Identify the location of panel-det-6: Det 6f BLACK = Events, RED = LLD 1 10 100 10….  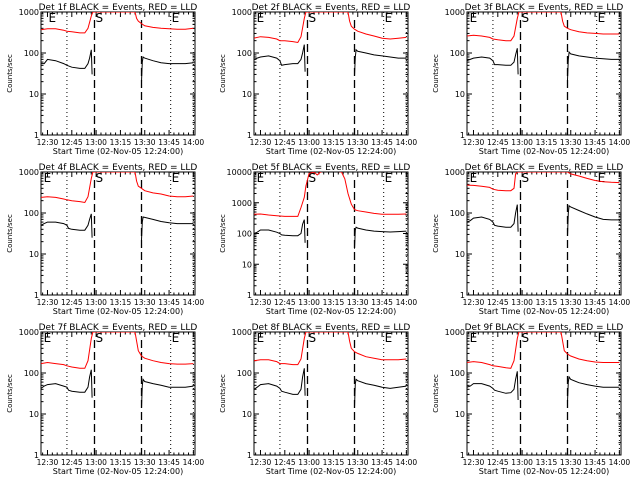
(531, 239).